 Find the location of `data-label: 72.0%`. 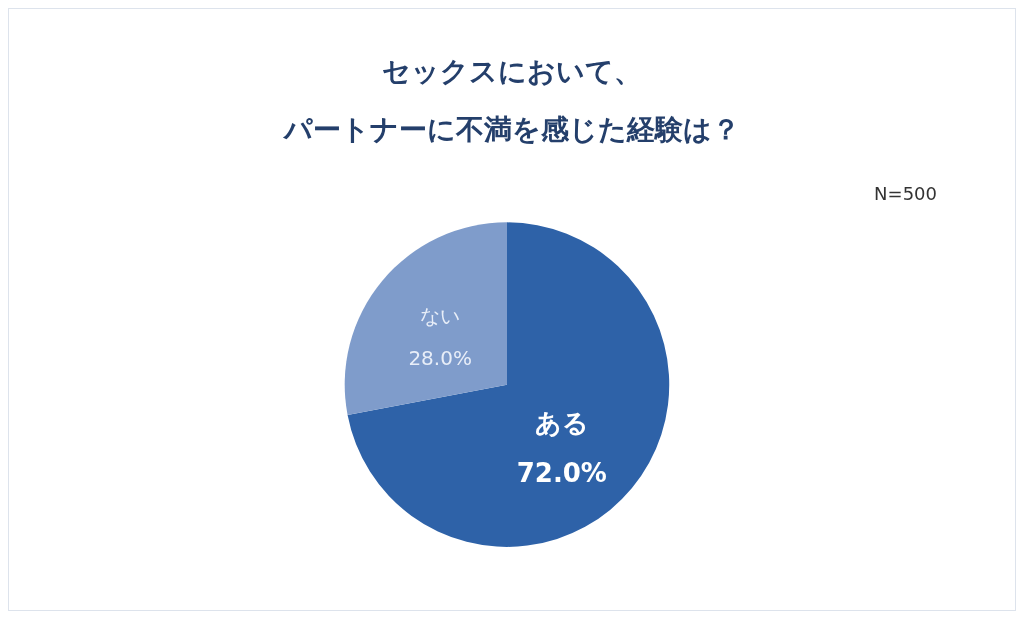

data-label: 72.0% is located at coordinates (561, 473).